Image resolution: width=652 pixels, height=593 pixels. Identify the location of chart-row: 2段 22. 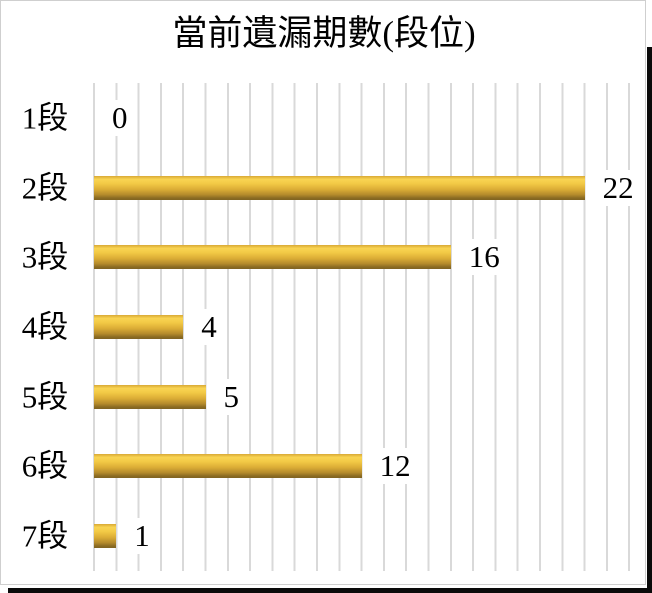
(324, 188).